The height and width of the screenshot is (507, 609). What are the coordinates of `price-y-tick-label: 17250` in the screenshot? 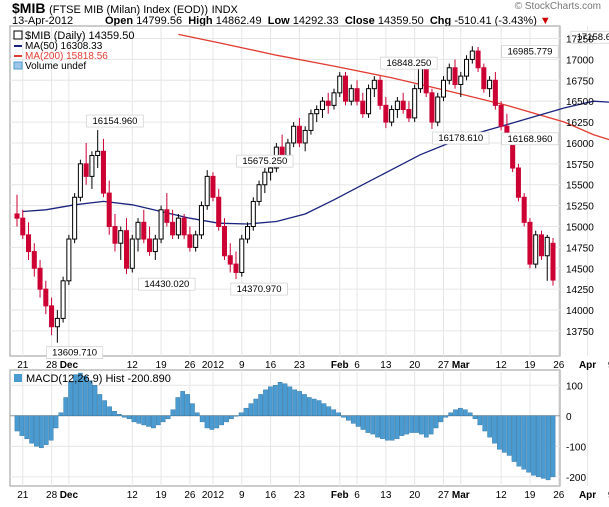 It's located at (580, 40).